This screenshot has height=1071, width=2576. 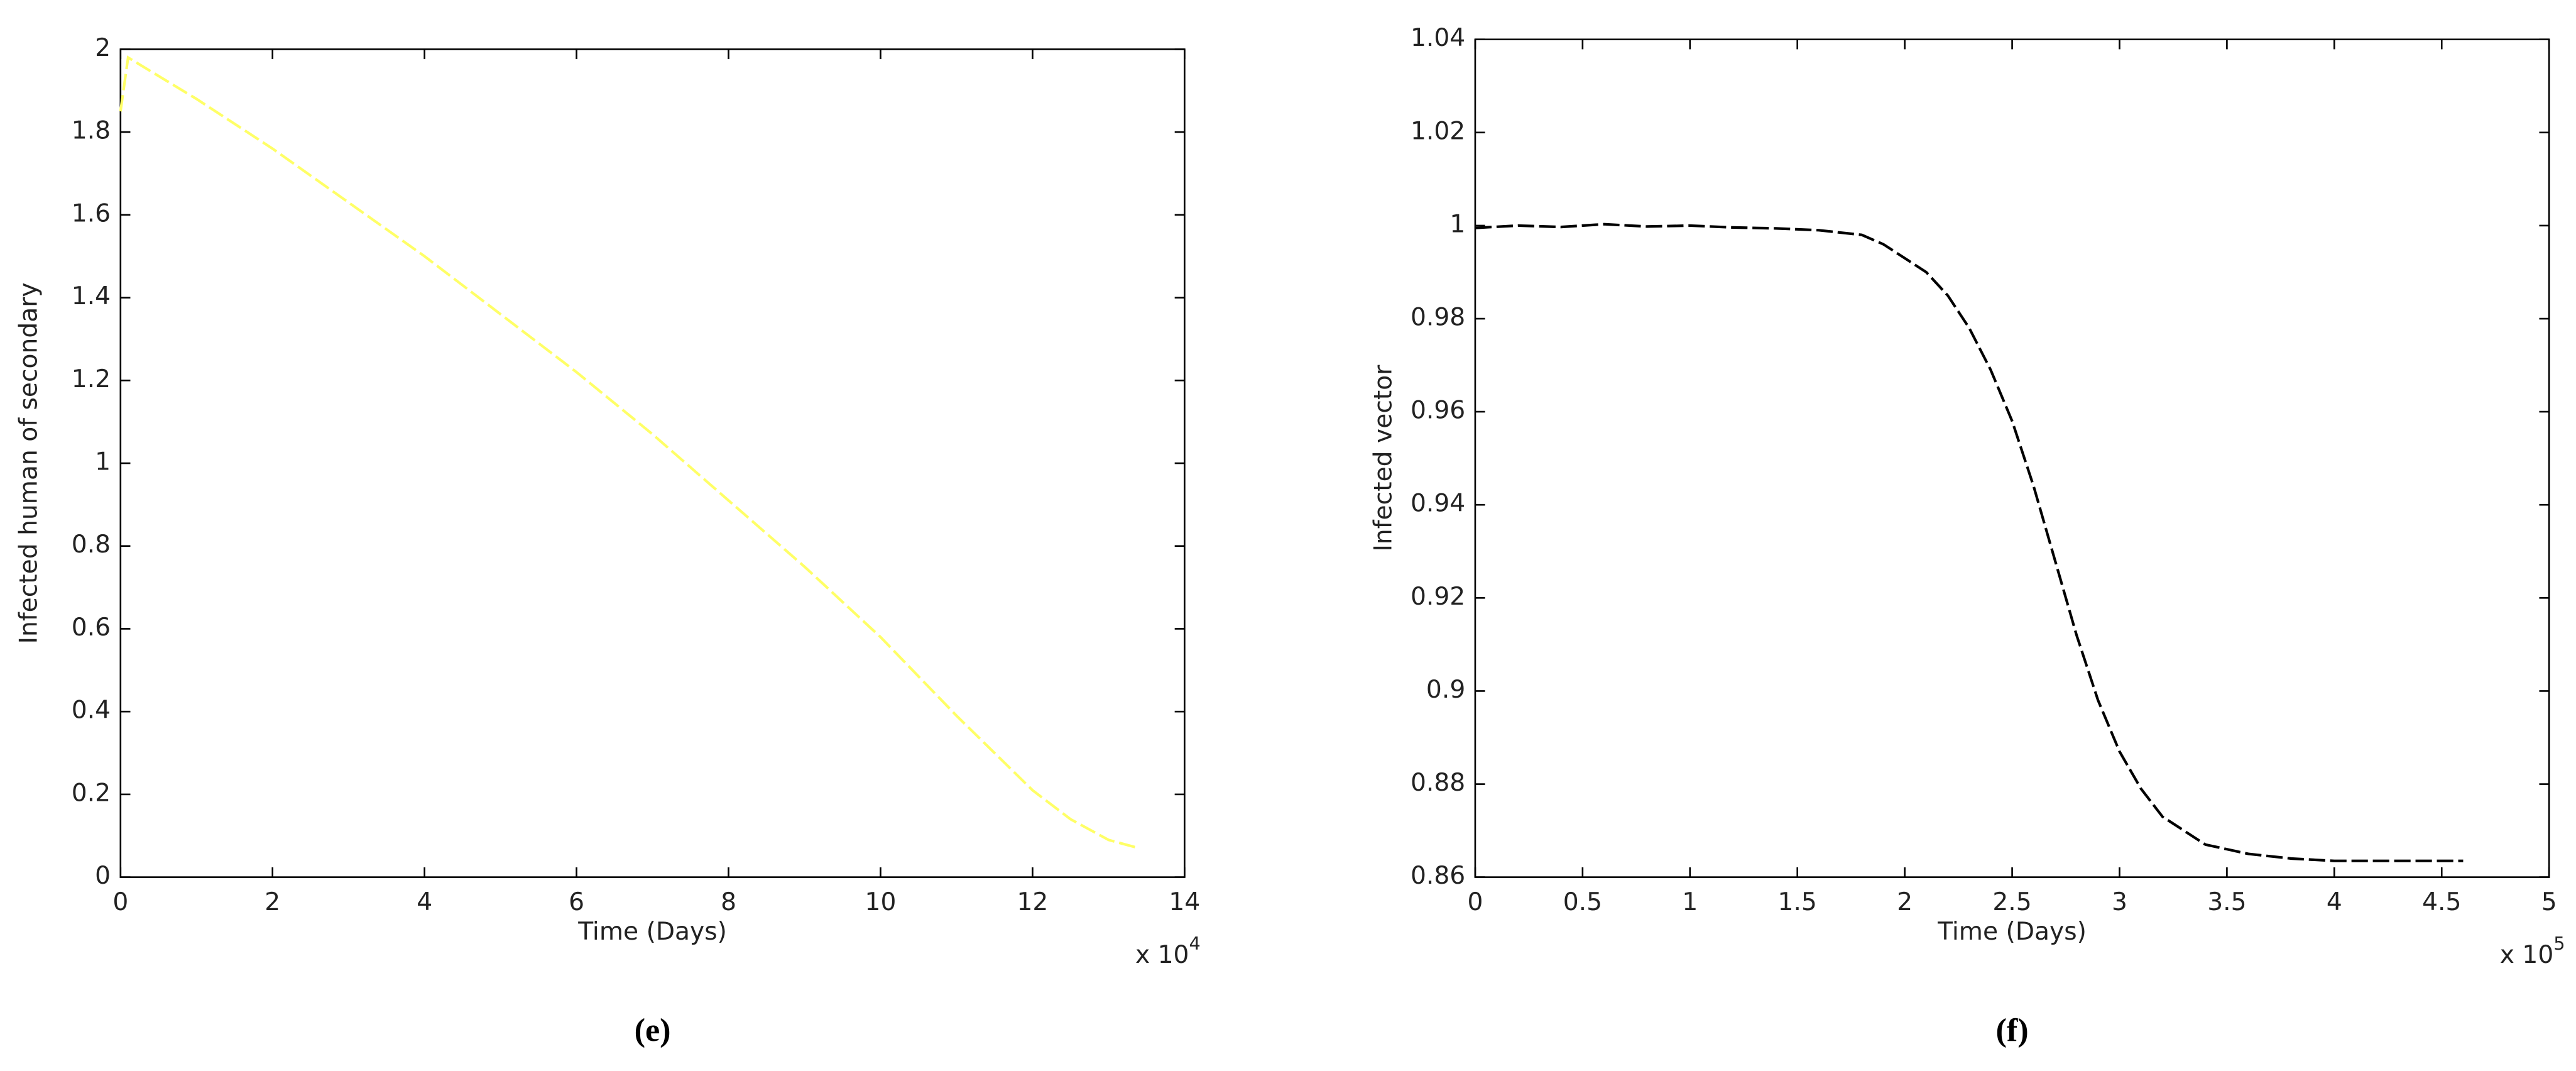 I want to click on y-tick-label: 1.2, so click(x=91, y=379).